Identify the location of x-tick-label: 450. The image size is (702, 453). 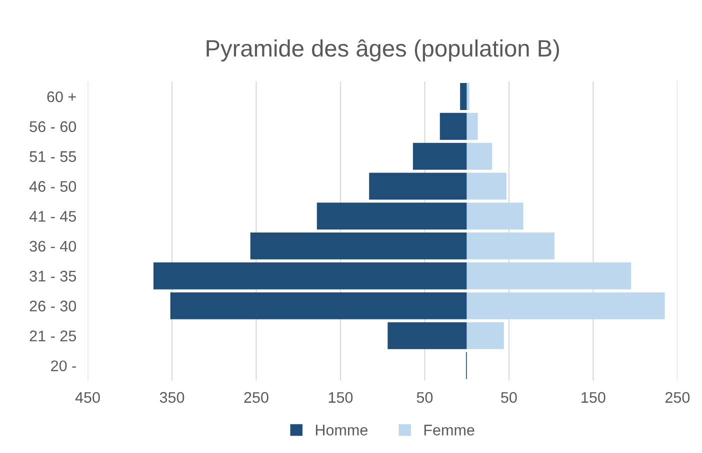
(87, 397).